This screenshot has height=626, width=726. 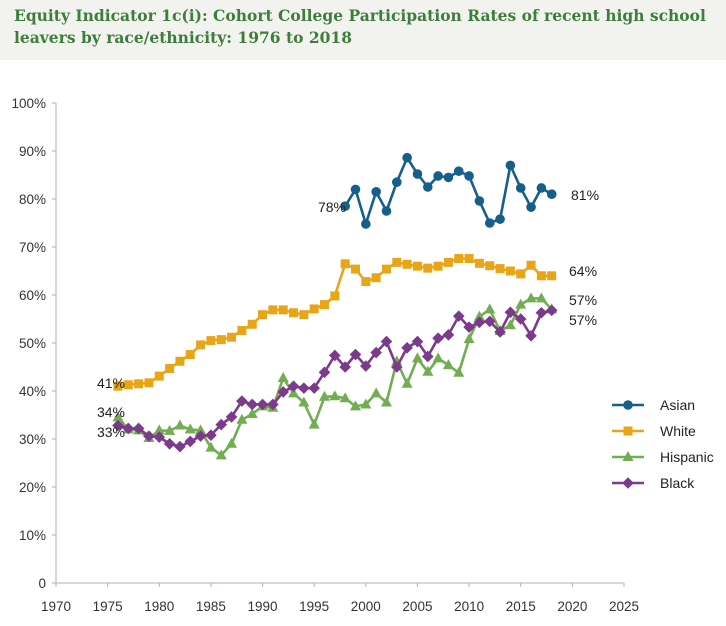 I want to click on x-tick-label: 1990, so click(x=263, y=606).